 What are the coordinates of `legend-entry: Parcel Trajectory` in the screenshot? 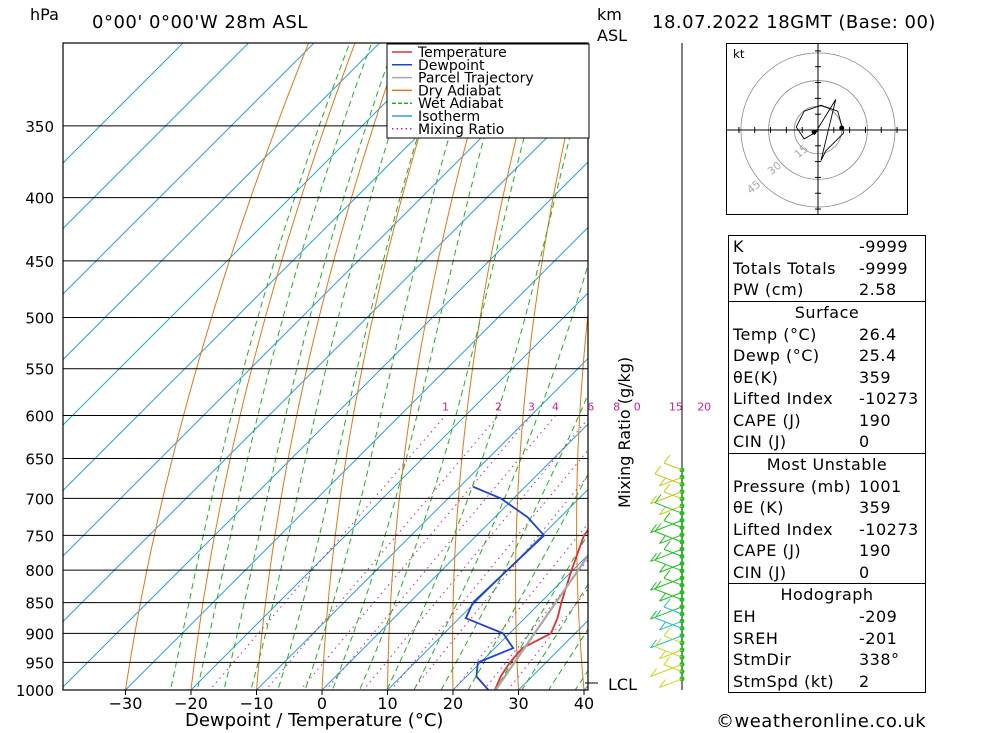 It's located at (476, 79).